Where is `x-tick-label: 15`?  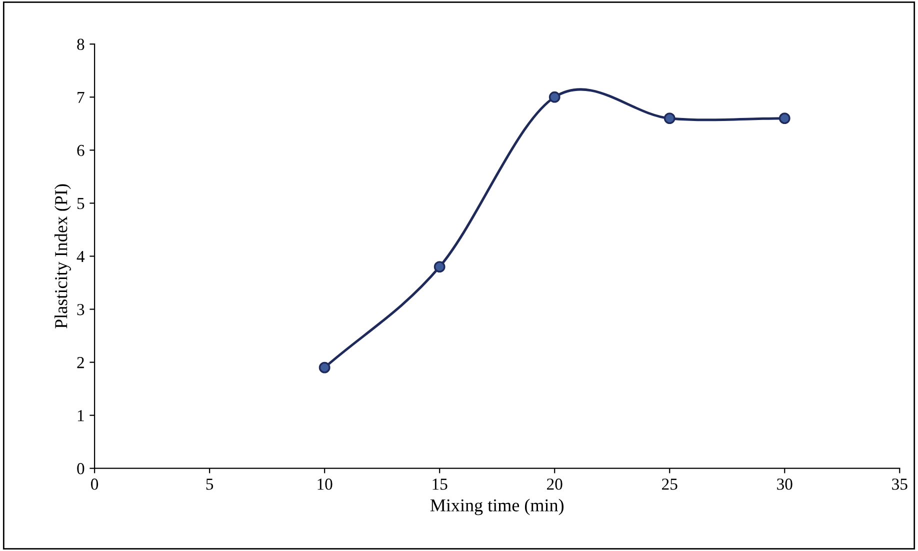
x-tick-label: 15 is located at coordinates (440, 484).